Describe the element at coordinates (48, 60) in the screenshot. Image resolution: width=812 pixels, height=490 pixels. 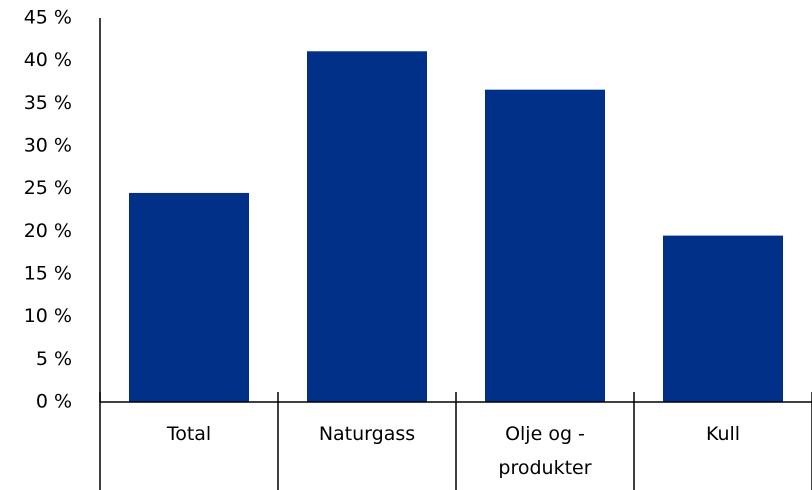
I see `y-tick-label: 40 %` at that location.